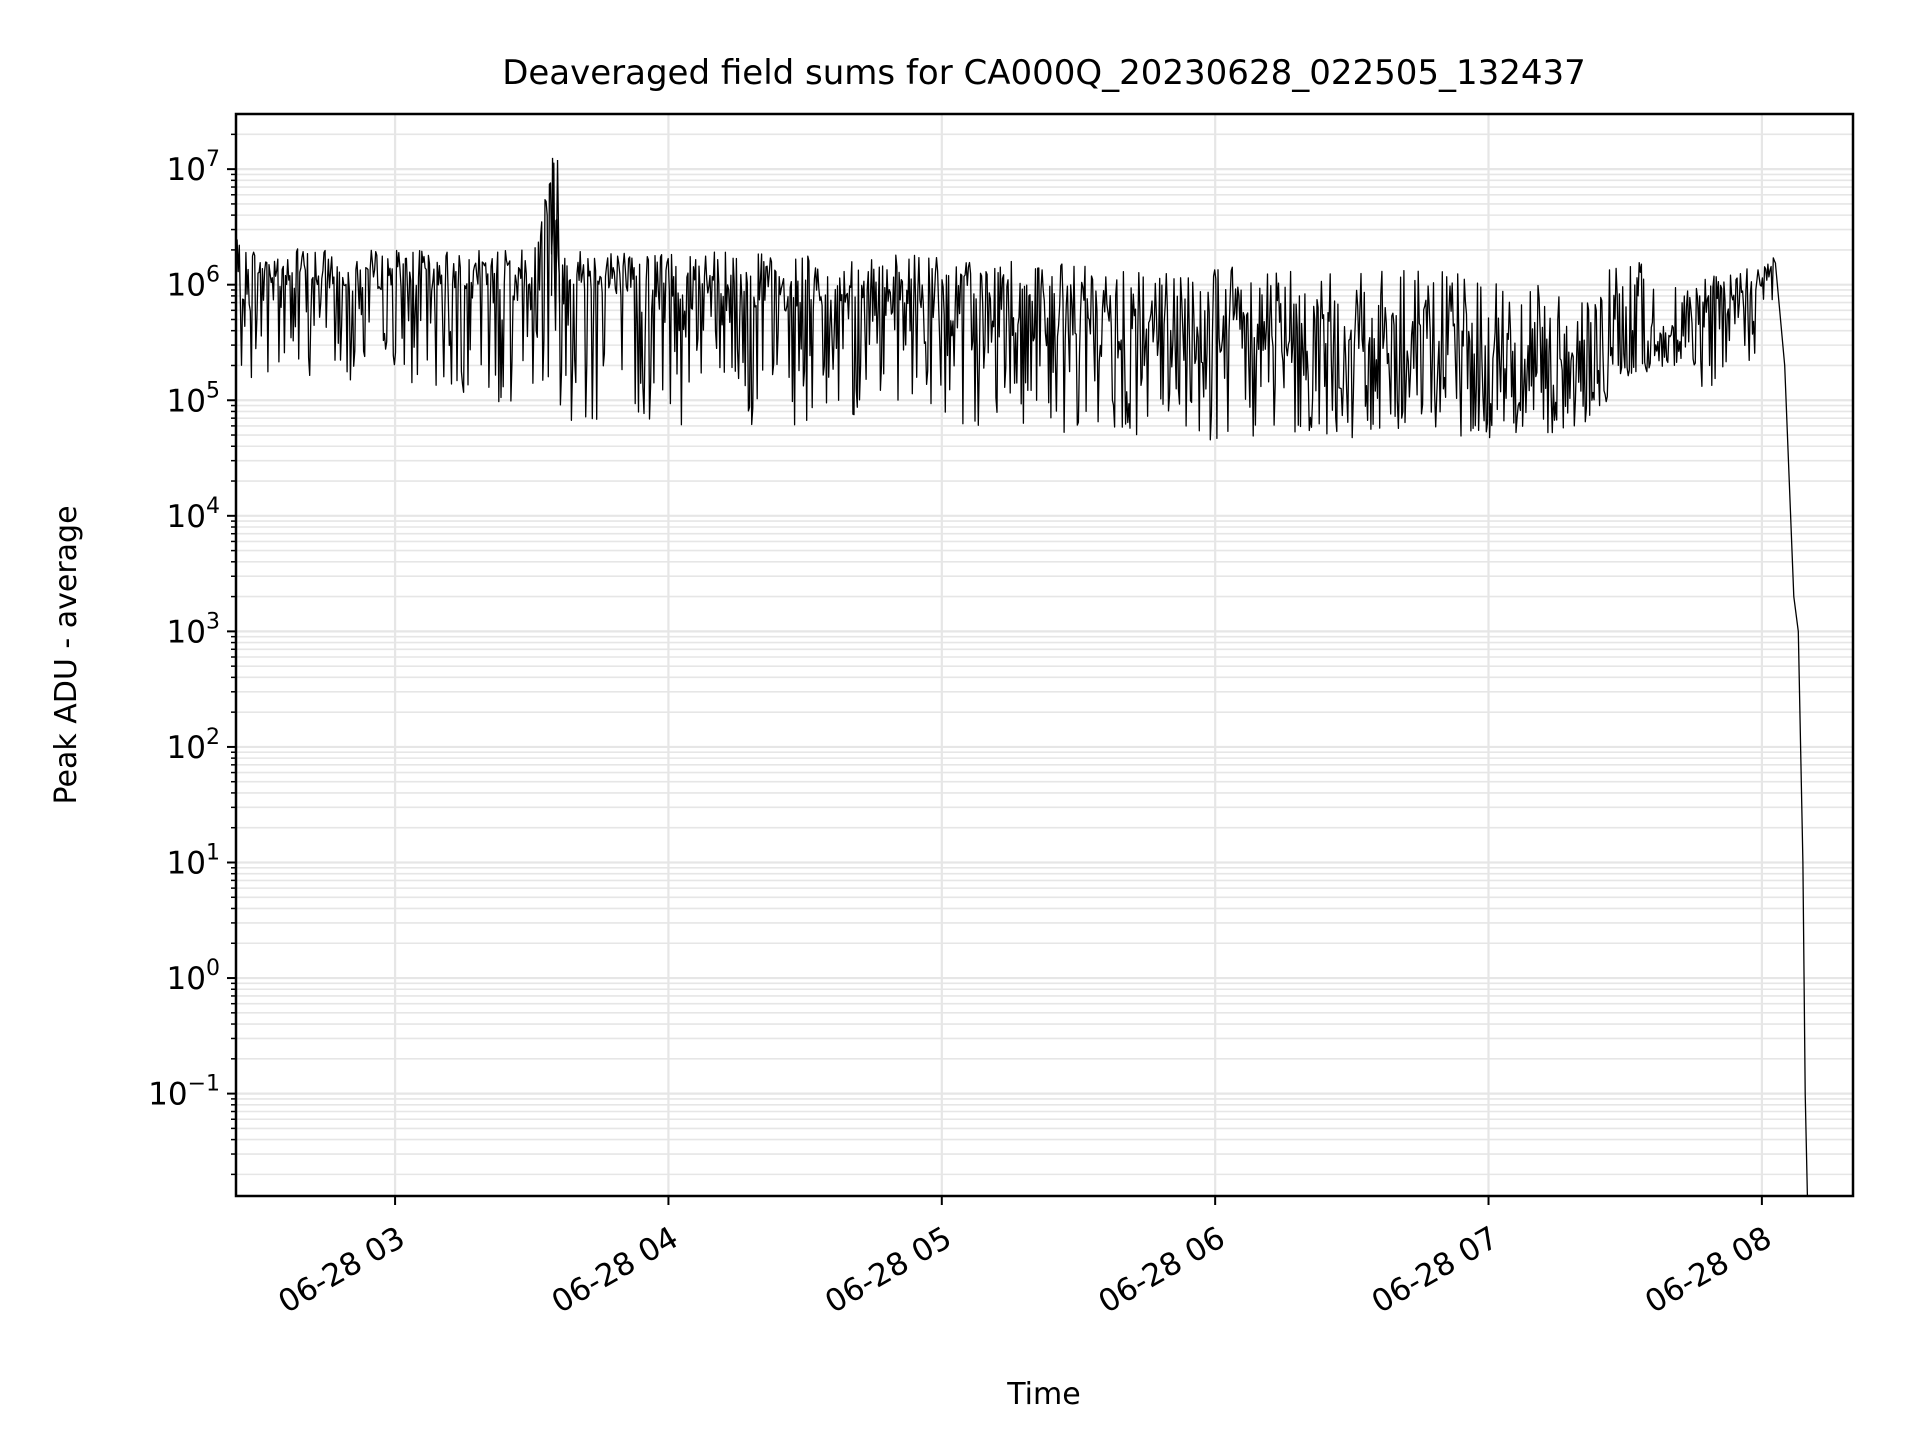 Image resolution: width=1920 pixels, height=1440 pixels. I want to click on spike-path, so click(555, 244).